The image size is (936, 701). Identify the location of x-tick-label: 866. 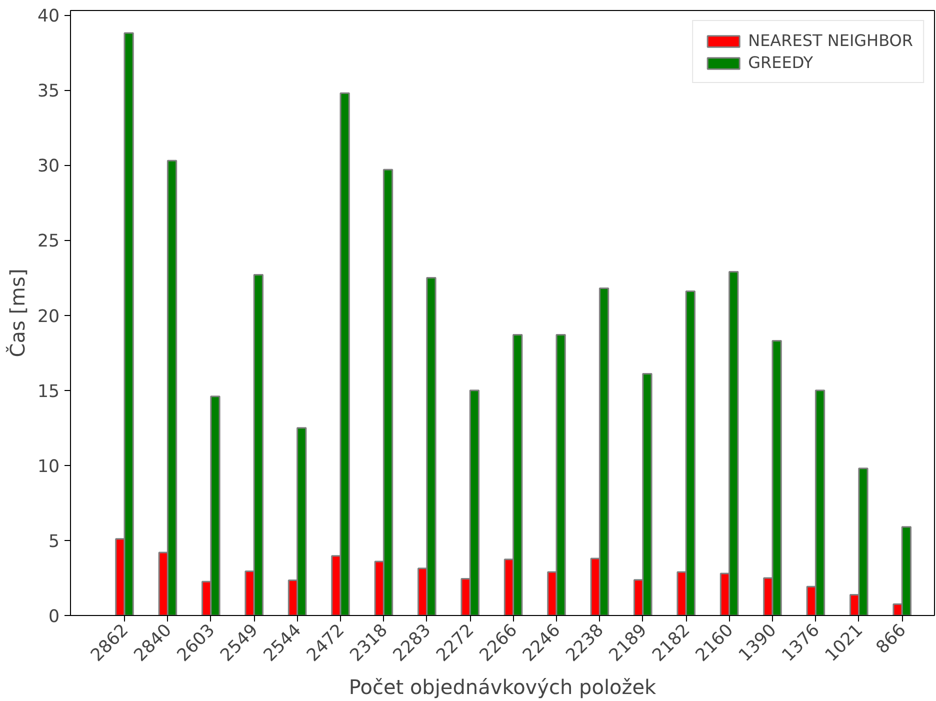
(891, 639).